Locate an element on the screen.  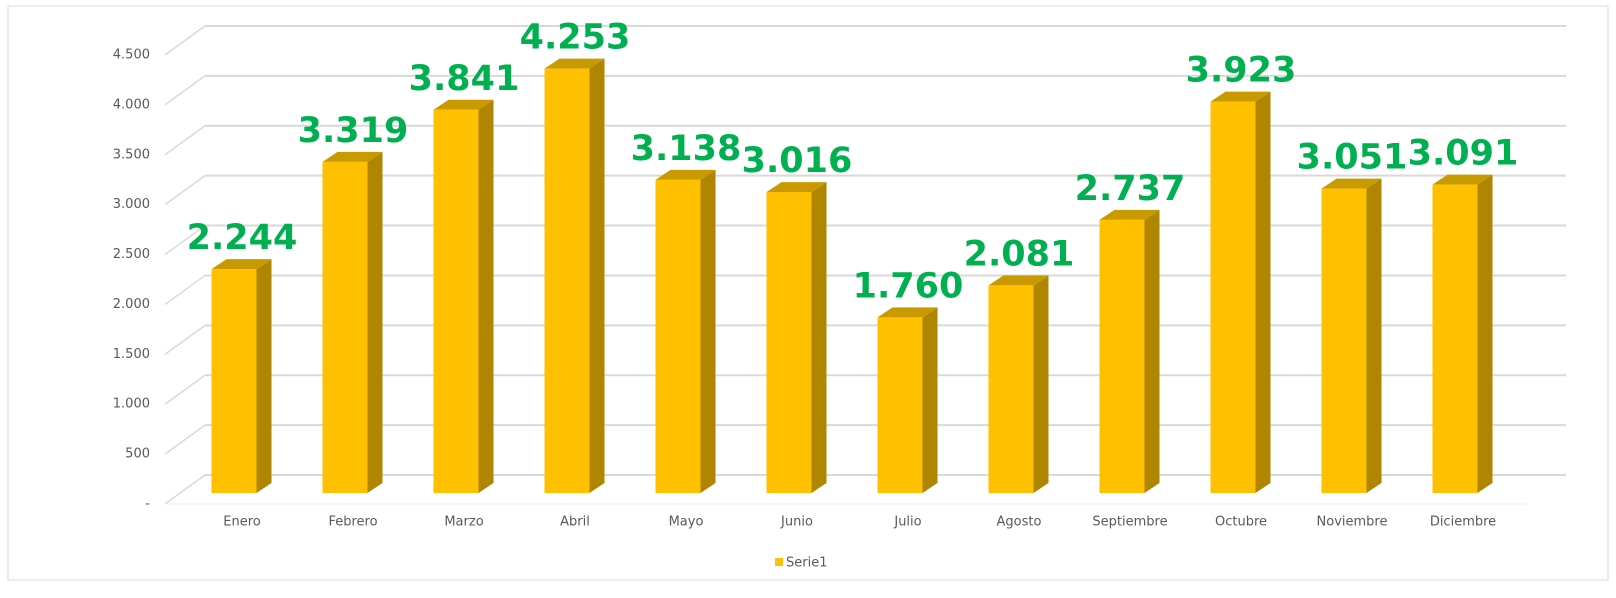
x-tick-label: Mayo is located at coordinates (686, 522).